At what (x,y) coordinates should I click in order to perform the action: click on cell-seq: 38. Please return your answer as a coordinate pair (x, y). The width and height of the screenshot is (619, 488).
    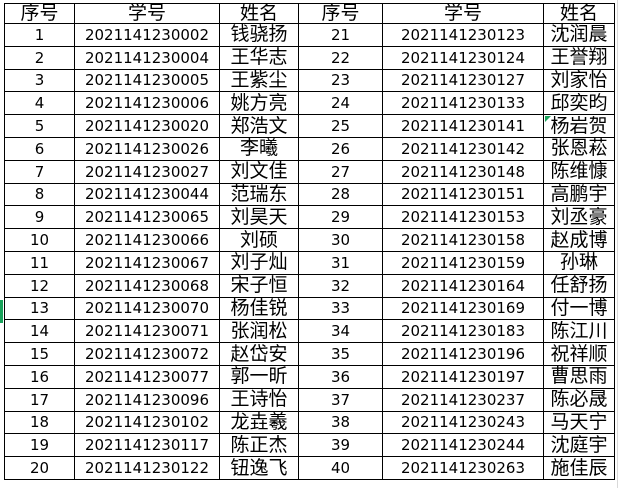
    Looking at the image, I should click on (340, 422).